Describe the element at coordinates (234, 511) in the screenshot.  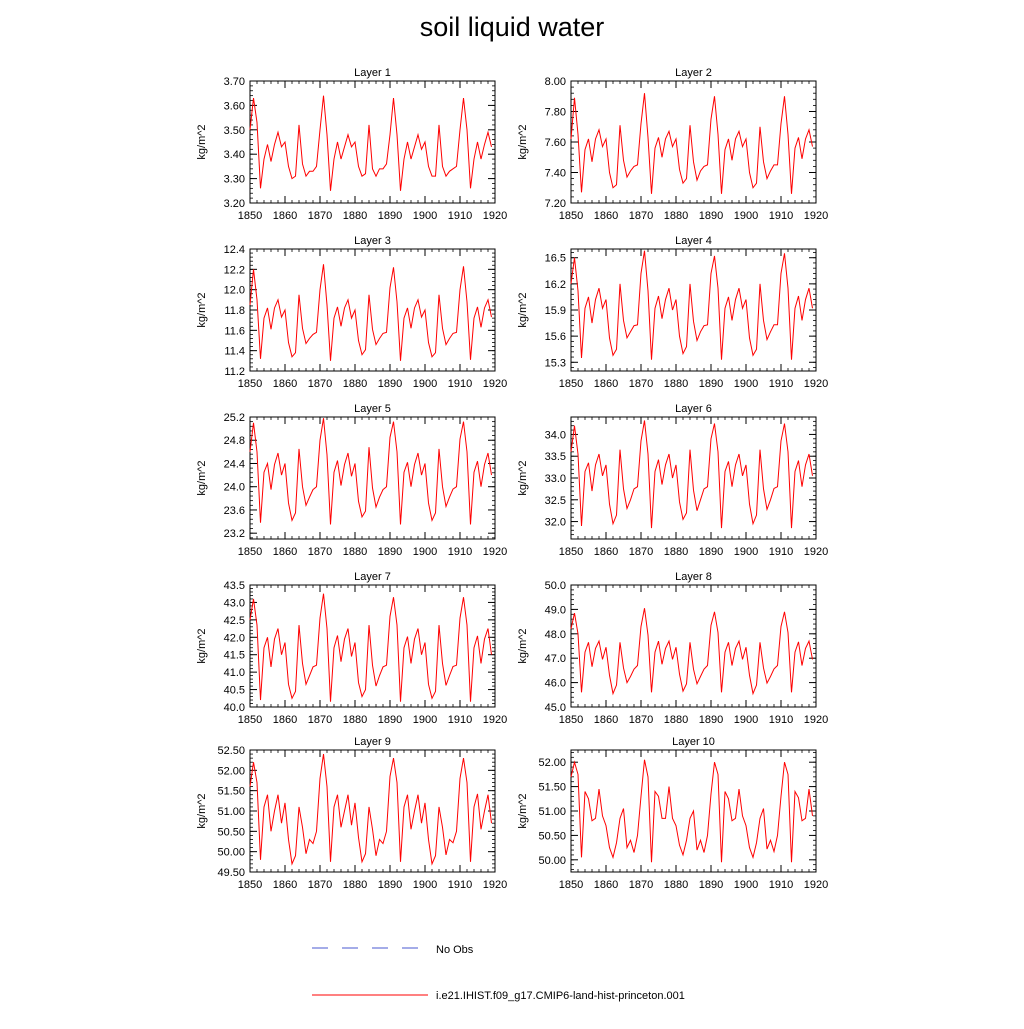
I see `y-tick-label: 23.6` at that location.